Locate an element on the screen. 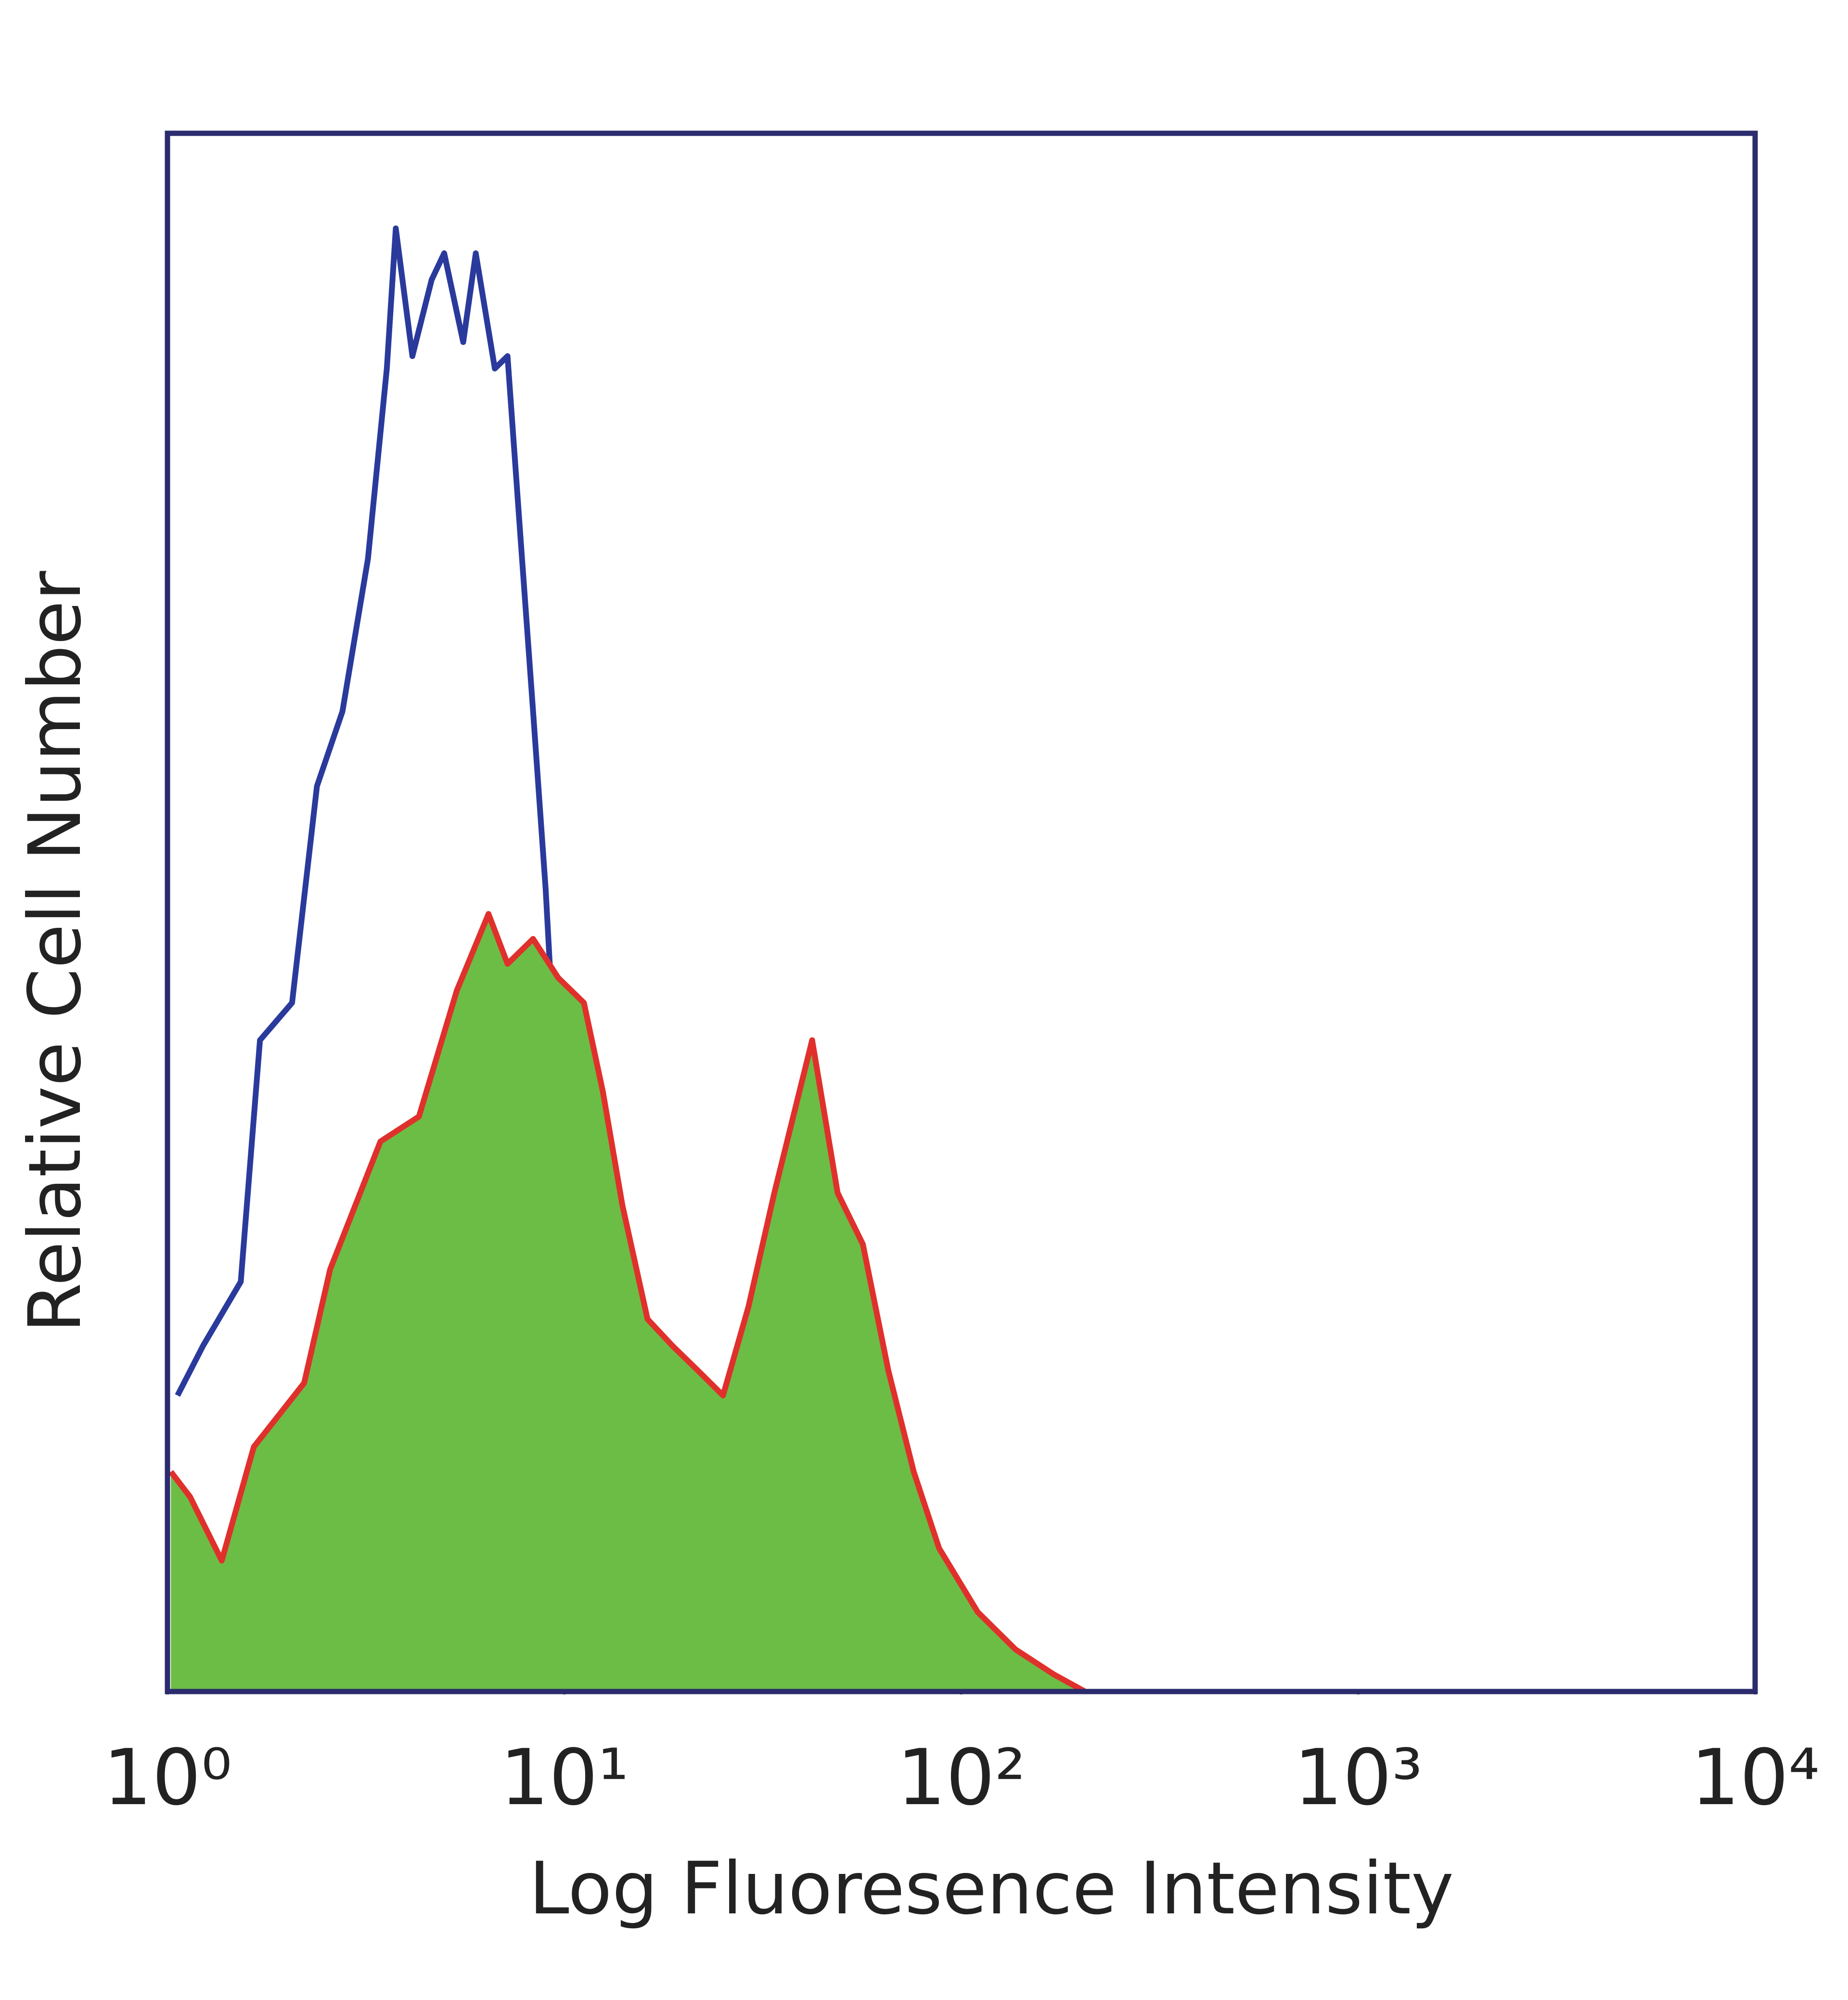 This screenshot has height=2000, width=1848. x-tick-label: 10⁰ is located at coordinates (167, 1777).